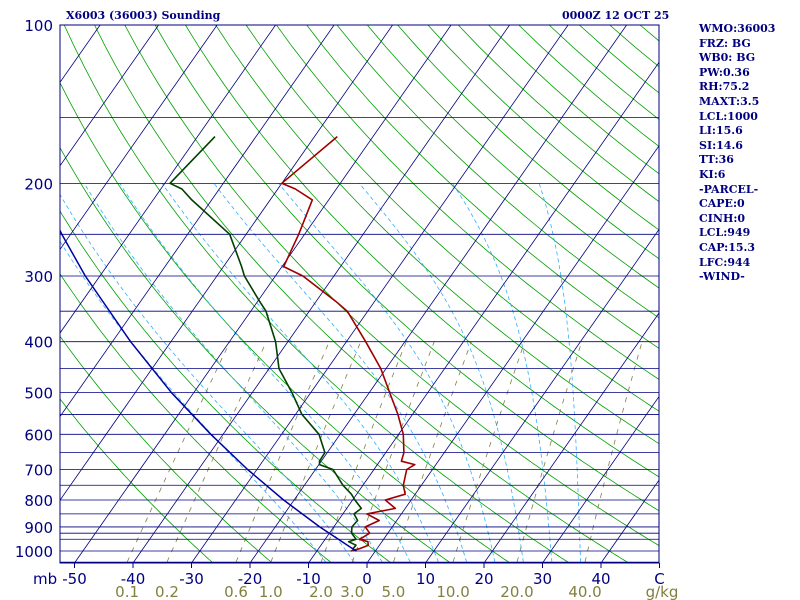 The width and height of the screenshot is (800, 600). Describe the element at coordinates (584, 591) in the screenshot. I see `mixing-ratio-label: 40.0` at that location.